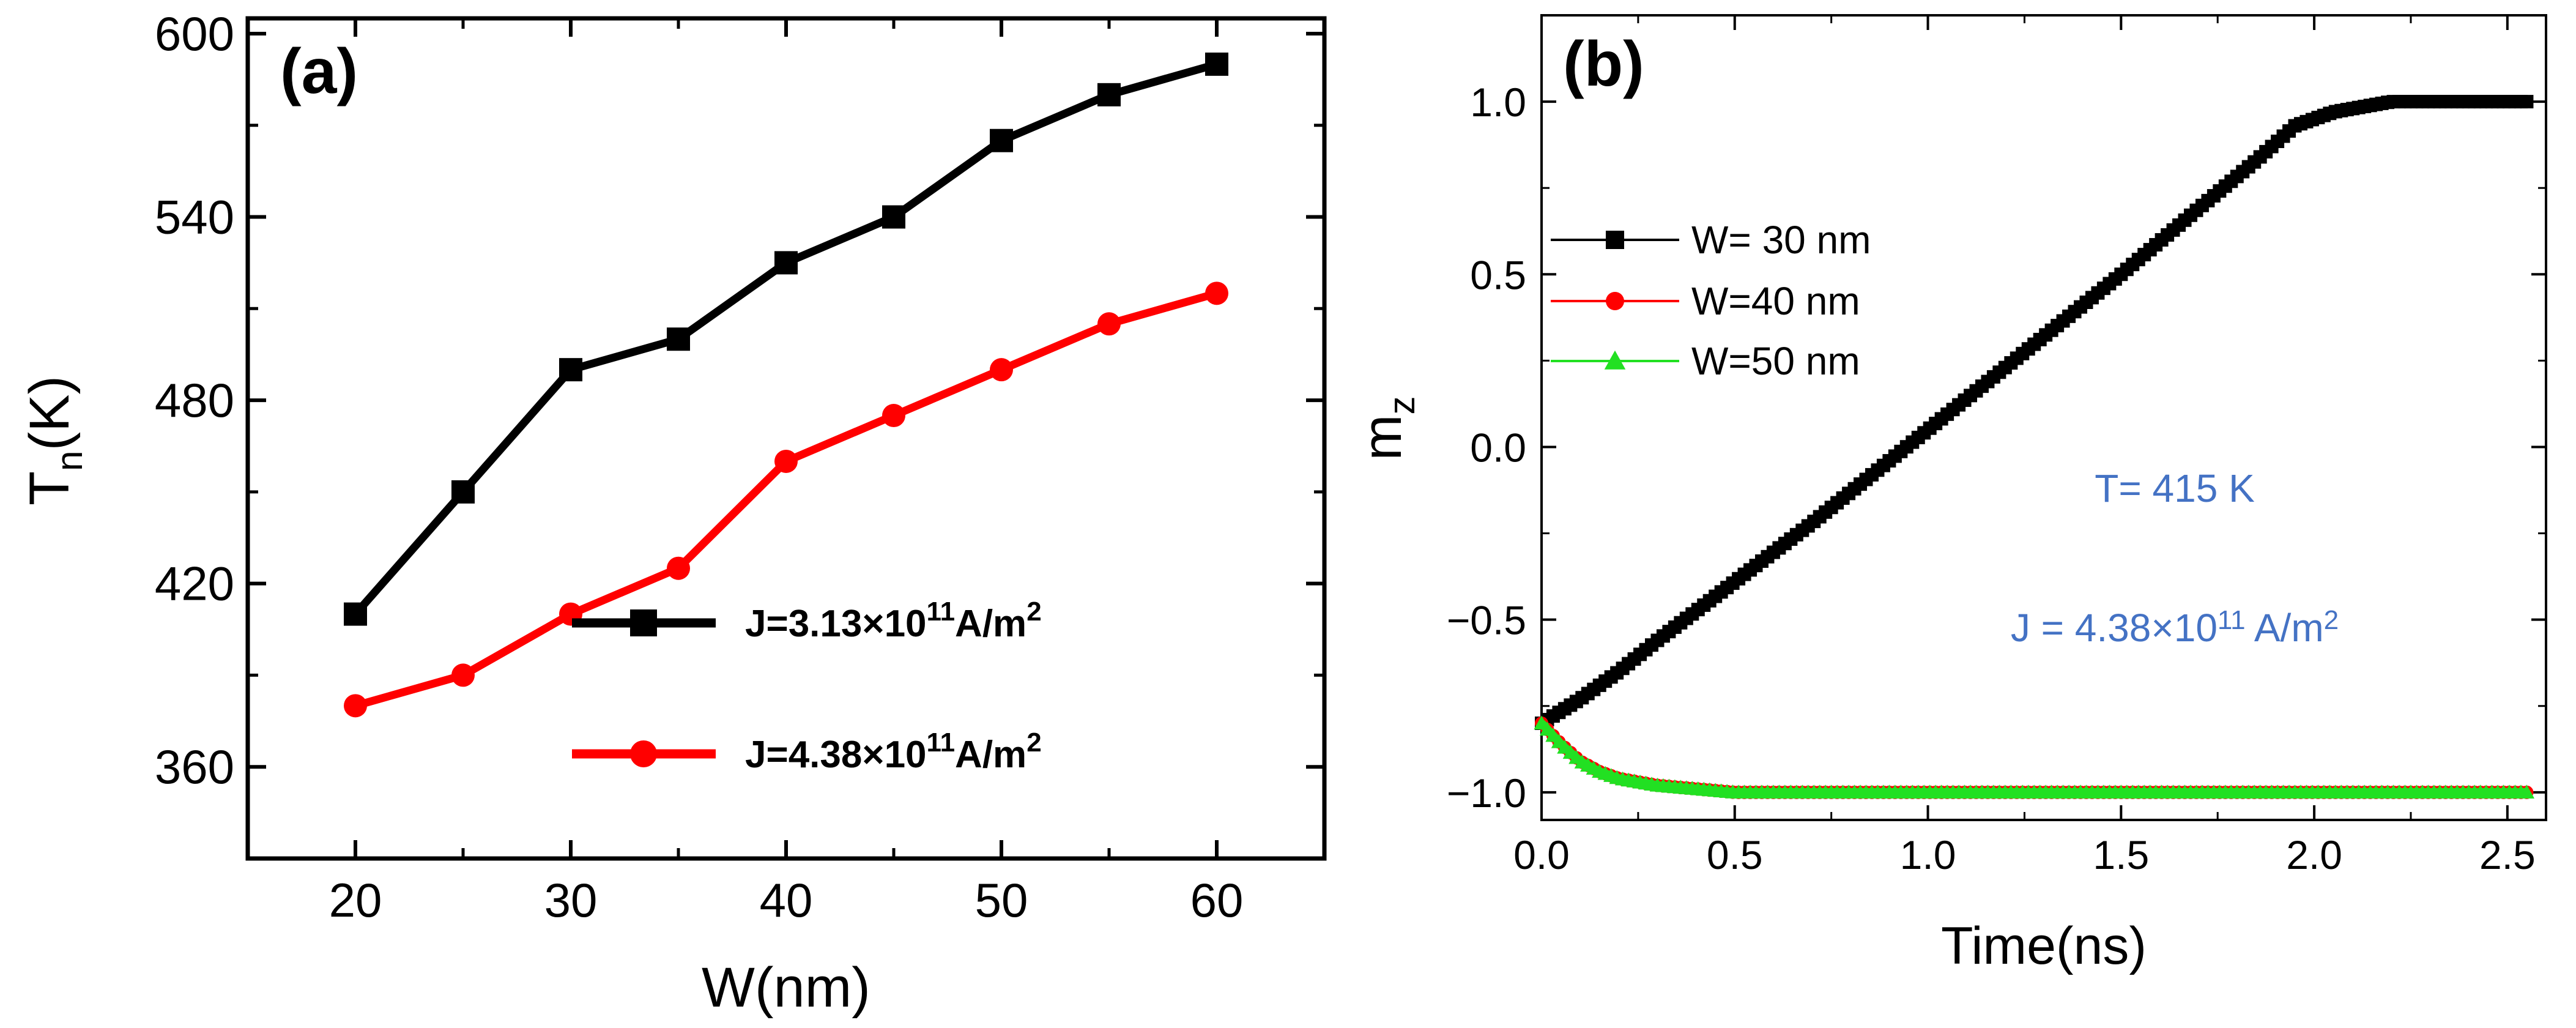 Image resolution: width=2576 pixels, height=1028 pixels. I want to click on x-axis-label-b: Time(ns), so click(2044, 946).